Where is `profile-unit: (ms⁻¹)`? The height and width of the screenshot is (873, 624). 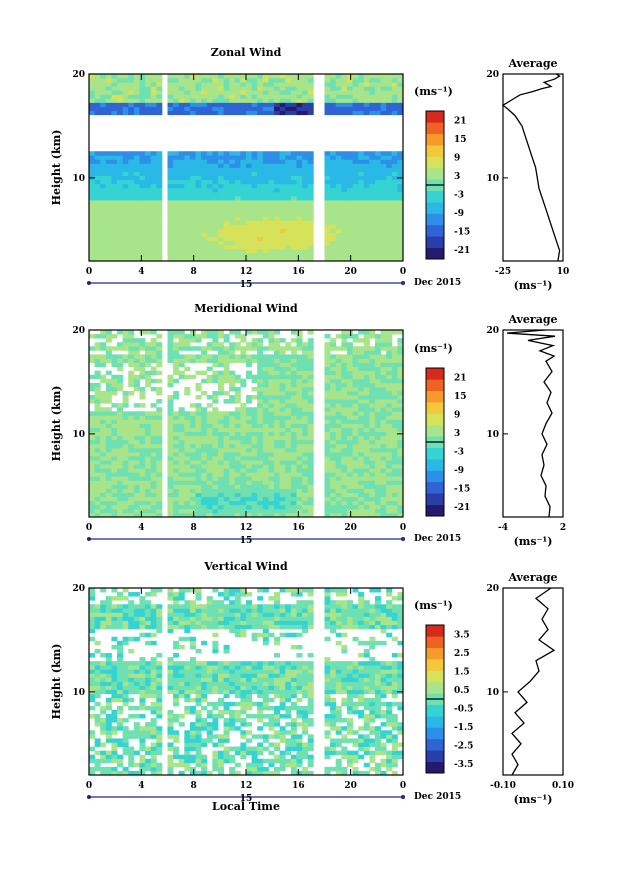
profile-unit: (ms⁻¹) is located at coordinates (533, 541).